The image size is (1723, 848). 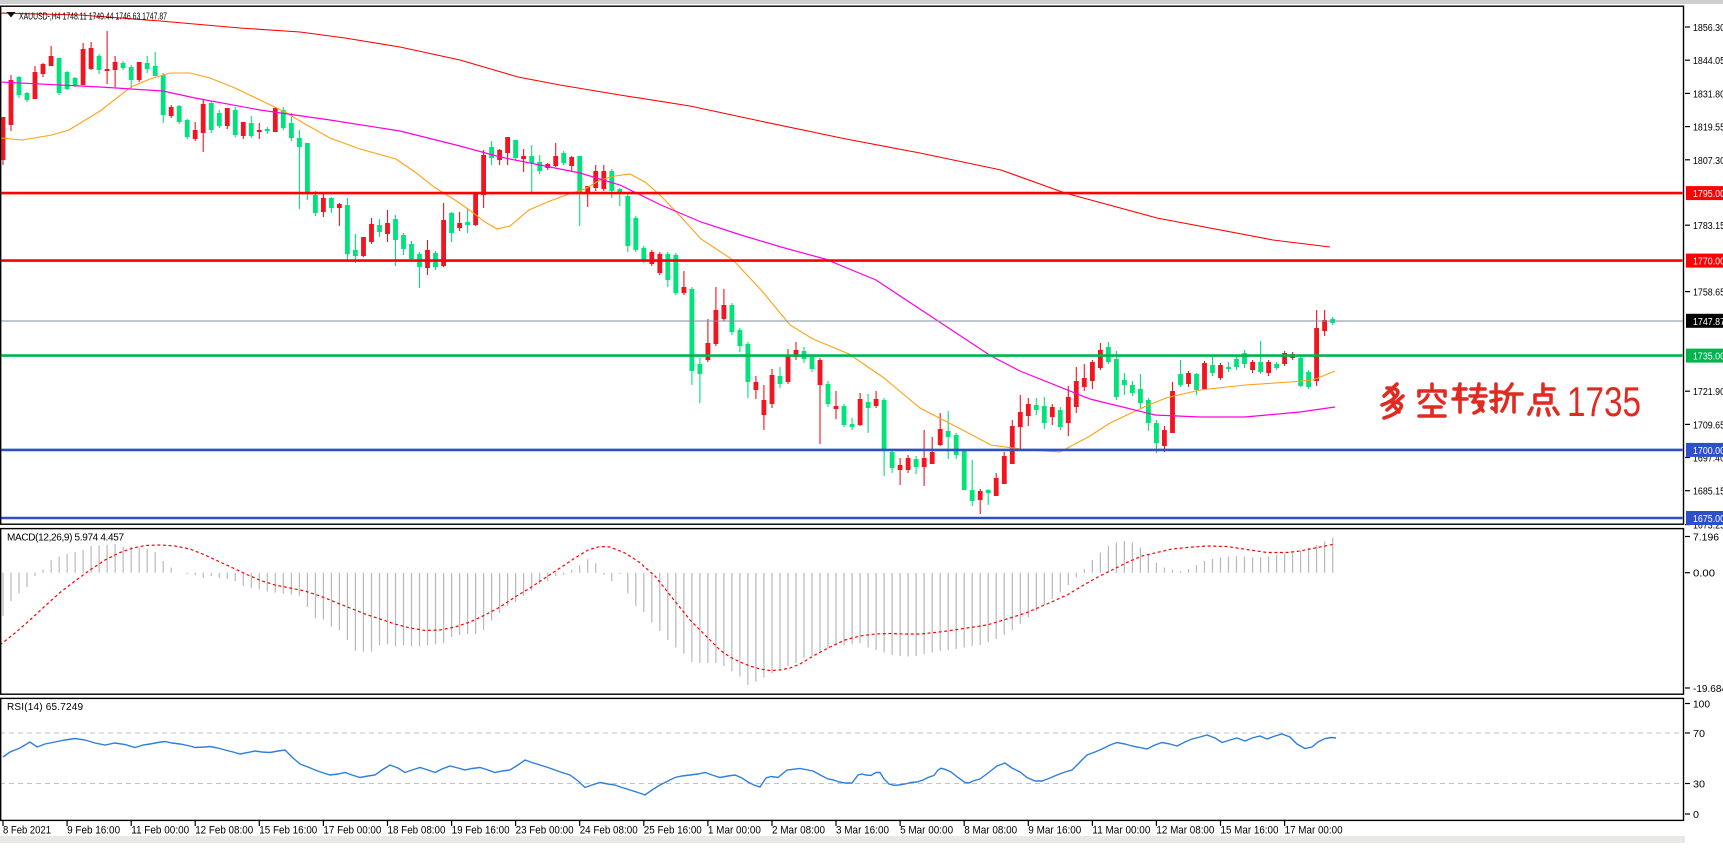 I want to click on svg-text: 1700.00, so click(x=1708, y=451).